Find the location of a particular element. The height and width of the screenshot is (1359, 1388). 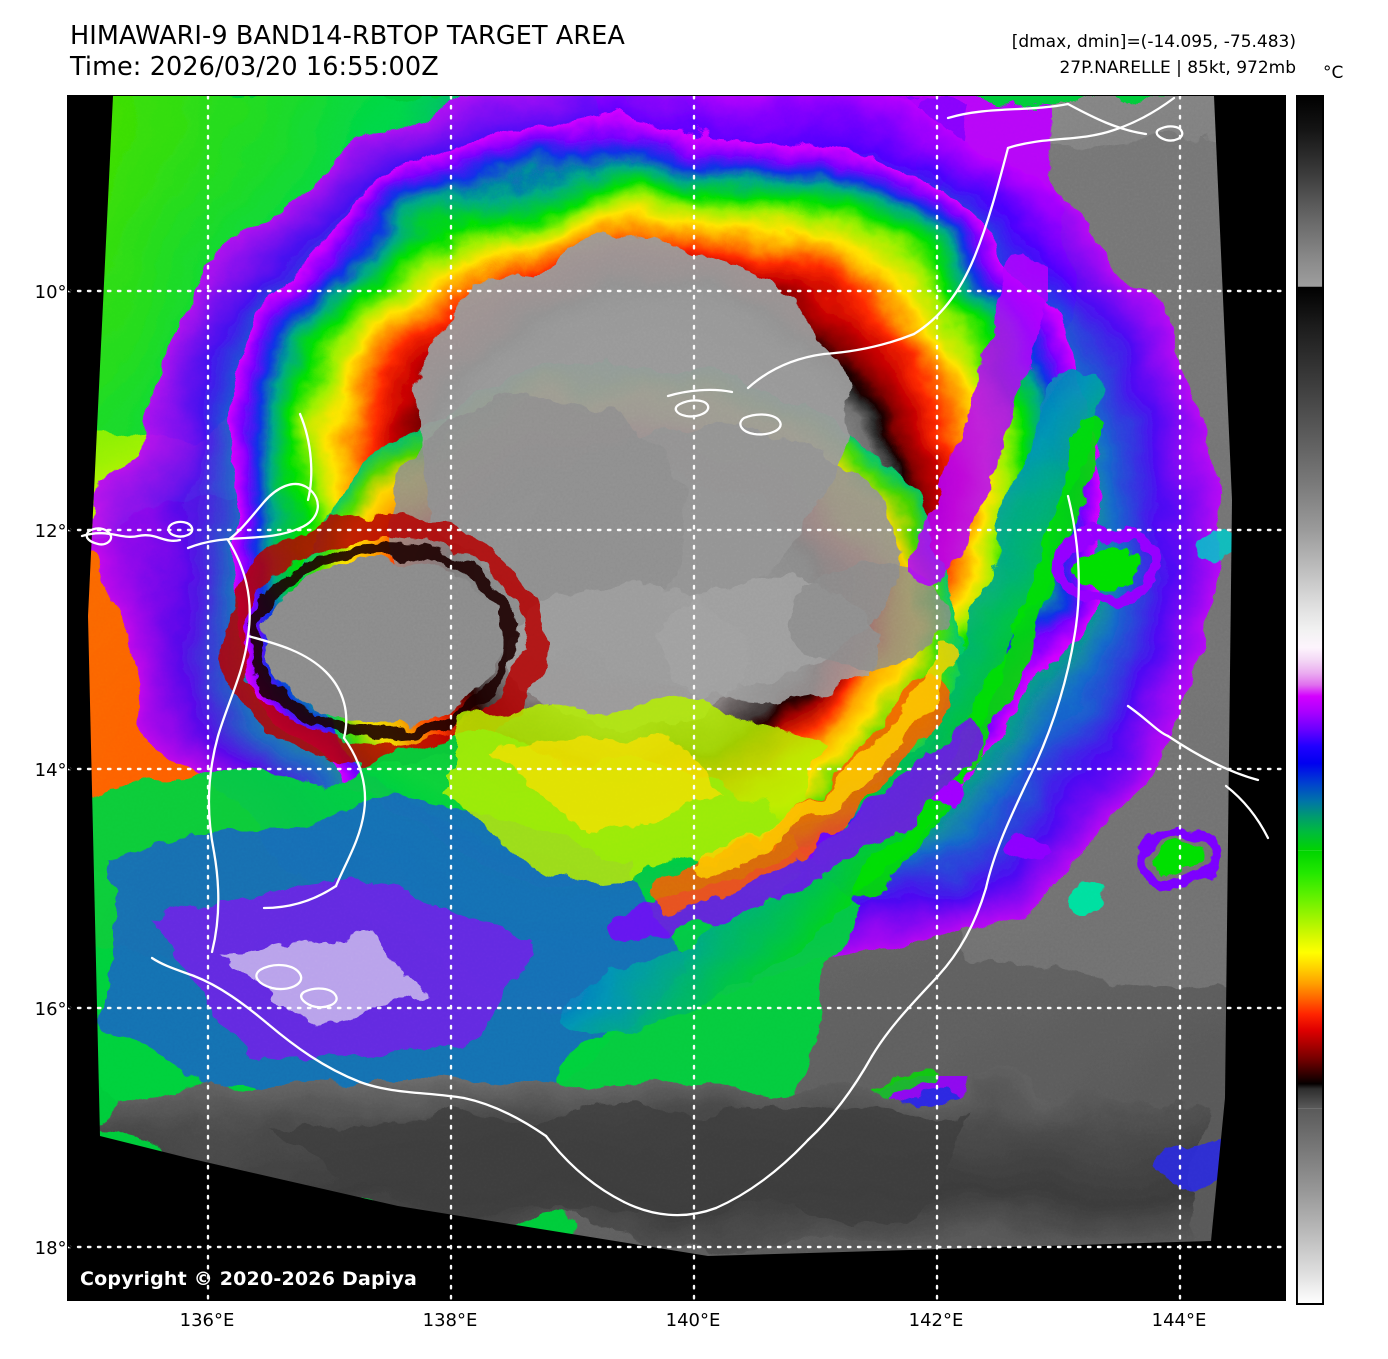

x-axis-tick-138e: 138°E is located at coordinates (450, 1320).